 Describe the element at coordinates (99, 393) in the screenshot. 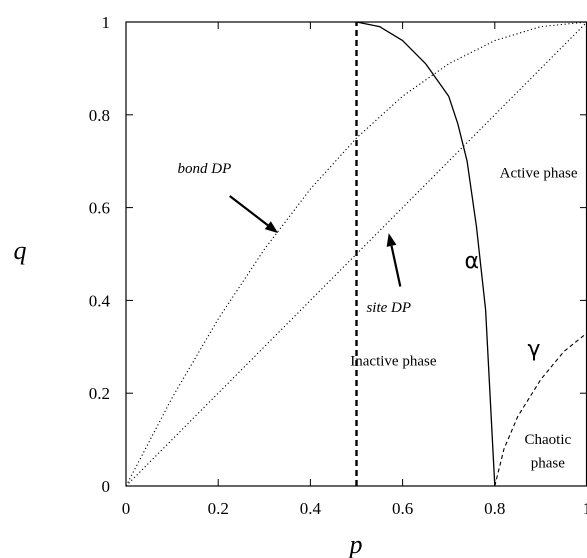

I see `y-tick-label: 0.2` at that location.